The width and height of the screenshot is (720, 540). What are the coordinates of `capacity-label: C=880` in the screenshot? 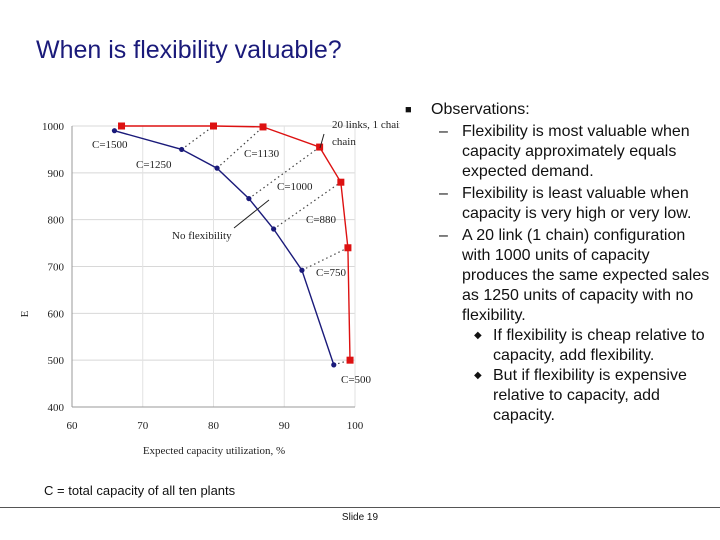 It's located at (321, 220).